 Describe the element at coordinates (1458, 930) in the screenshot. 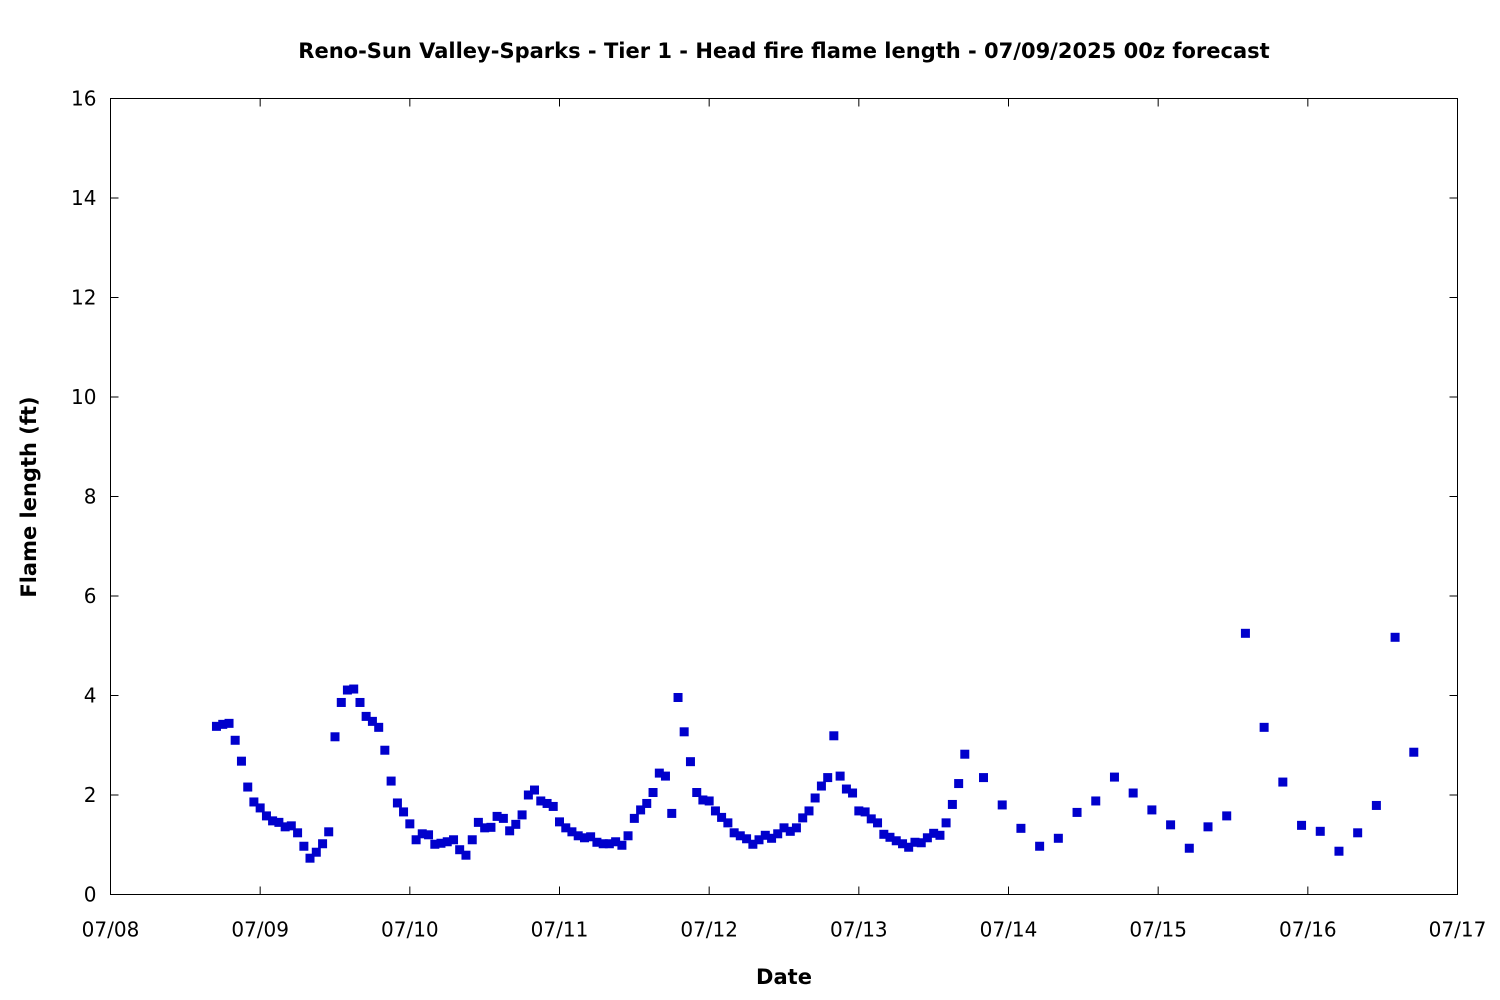

I see `x-tick-label: 07/17` at that location.